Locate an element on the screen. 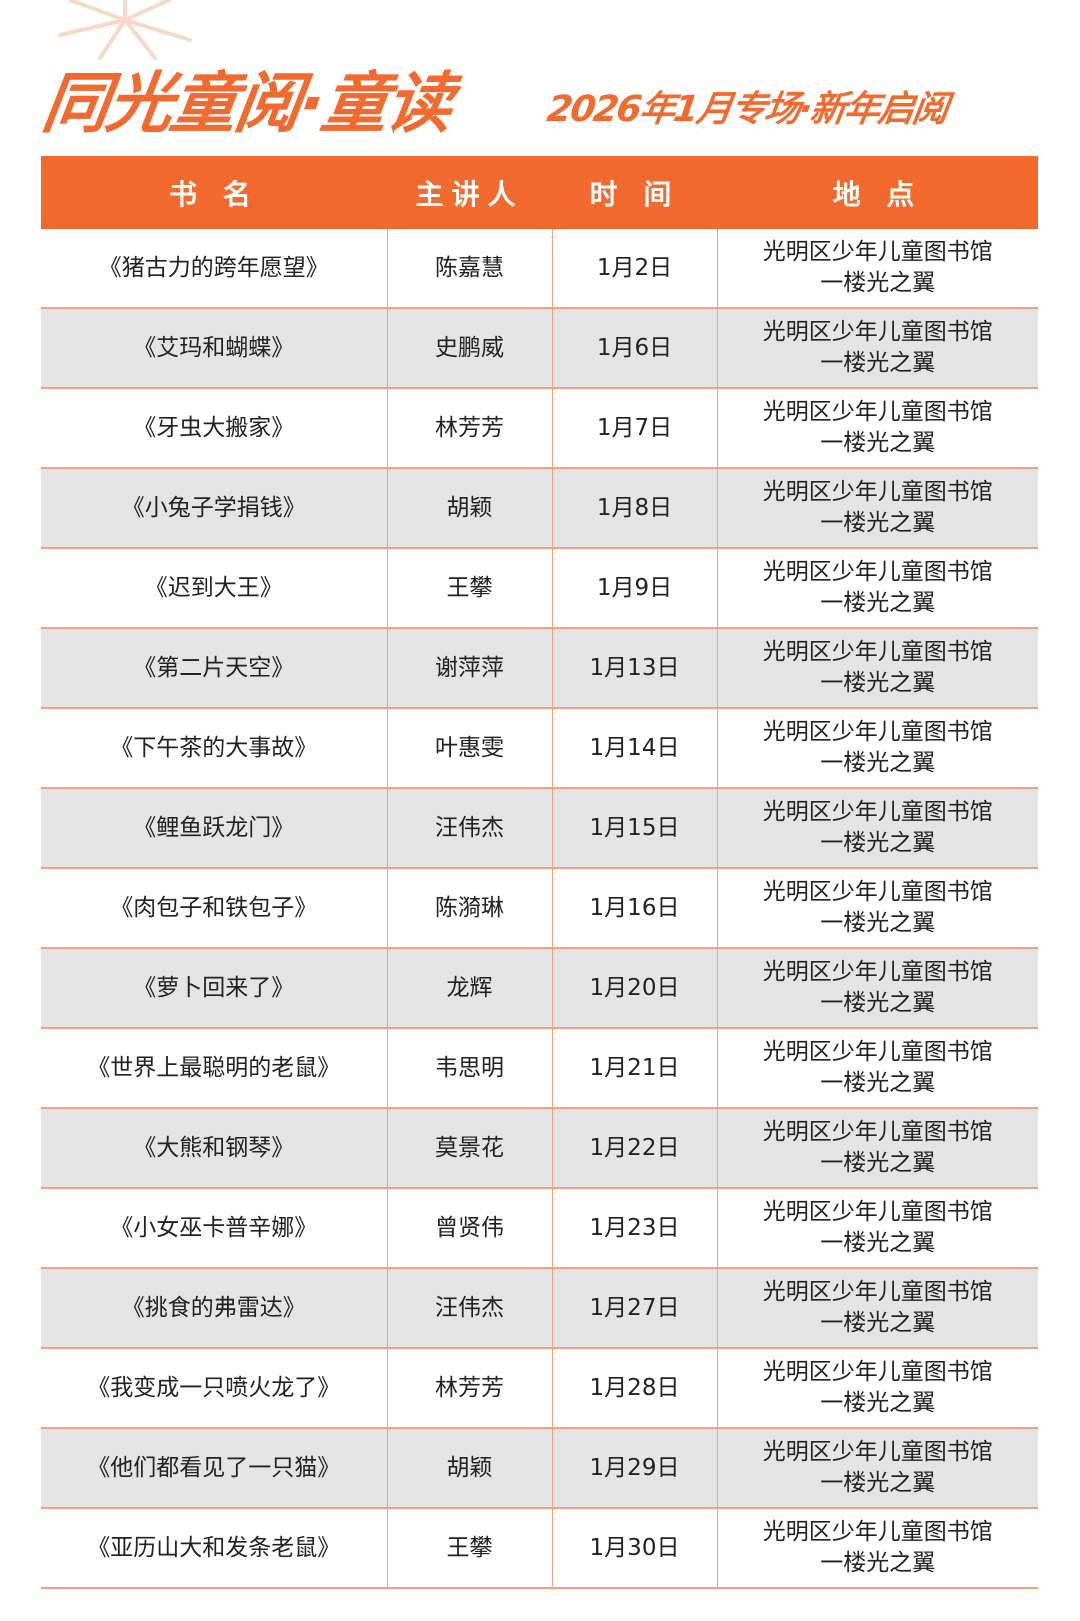  speaker-cell: 陈嘉慧 is located at coordinates (469, 269).